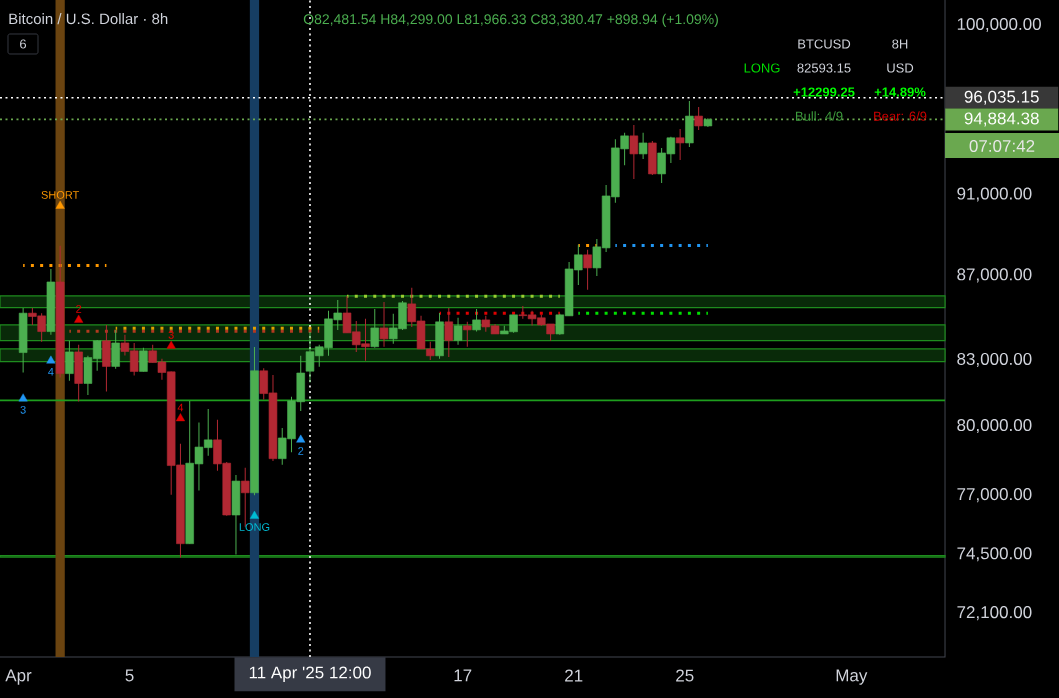 The image size is (1059, 698). Describe the element at coordinates (574, 675) in the screenshot. I see `x-tick-label: 21` at that location.